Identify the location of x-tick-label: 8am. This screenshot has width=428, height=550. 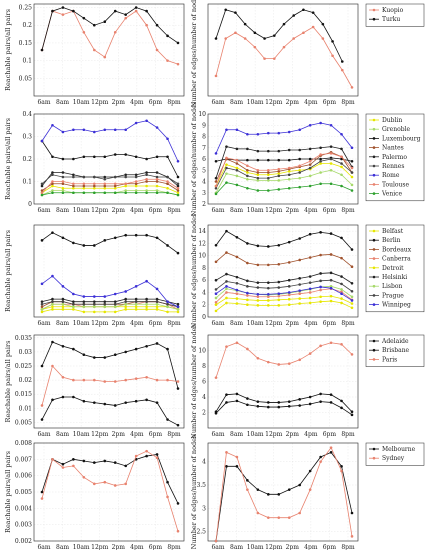
(62, 434).